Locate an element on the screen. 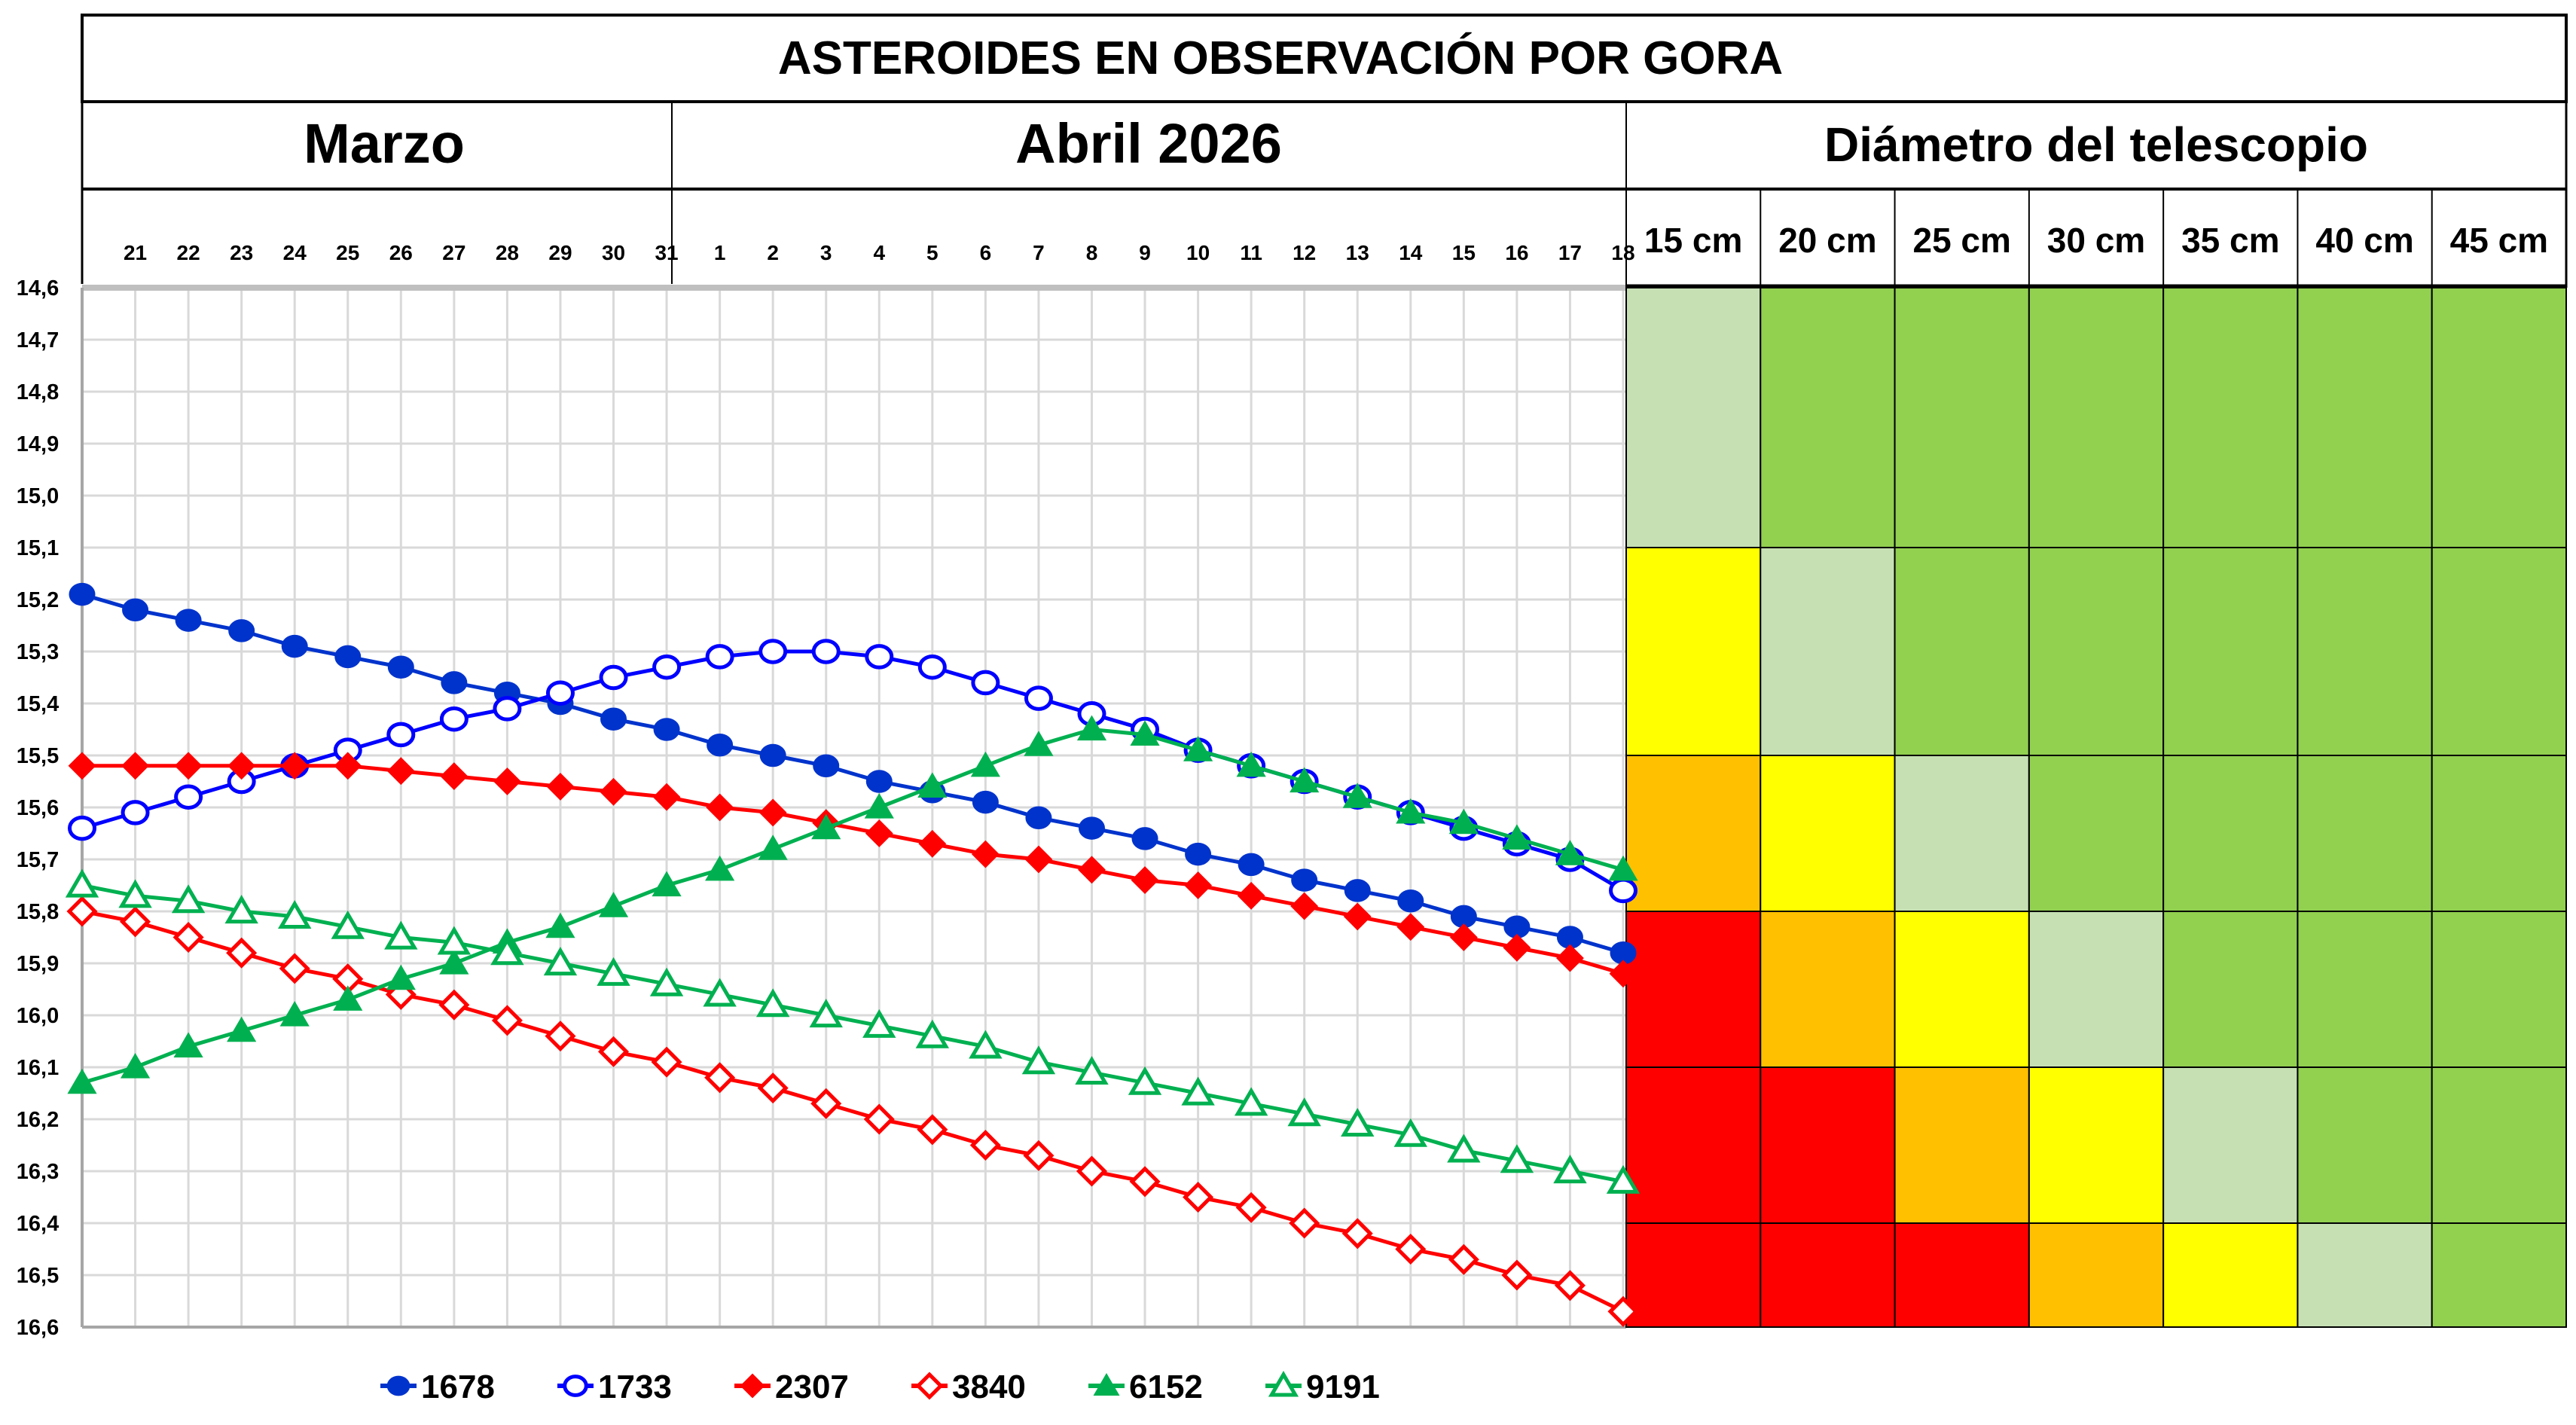 The height and width of the screenshot is (1425, 2576). x-tick-label: 12 is located at coordinates (1304, 253).